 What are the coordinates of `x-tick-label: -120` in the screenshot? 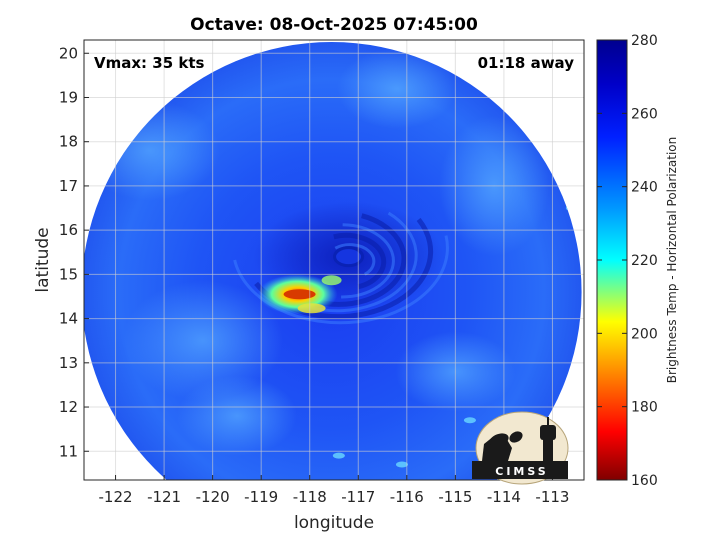 It's located at (213, 497).